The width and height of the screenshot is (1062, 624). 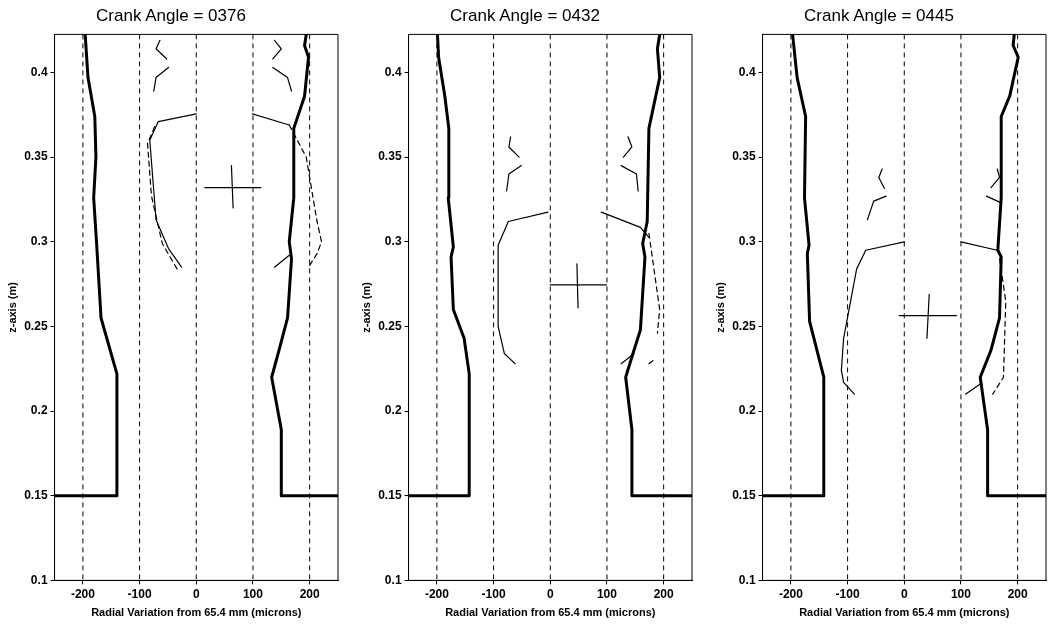 What do you see at coordinates (171, 15) in the screenshot?
I see `chart-title: Crank Angle = 0376` at bounding box center [171, 15].